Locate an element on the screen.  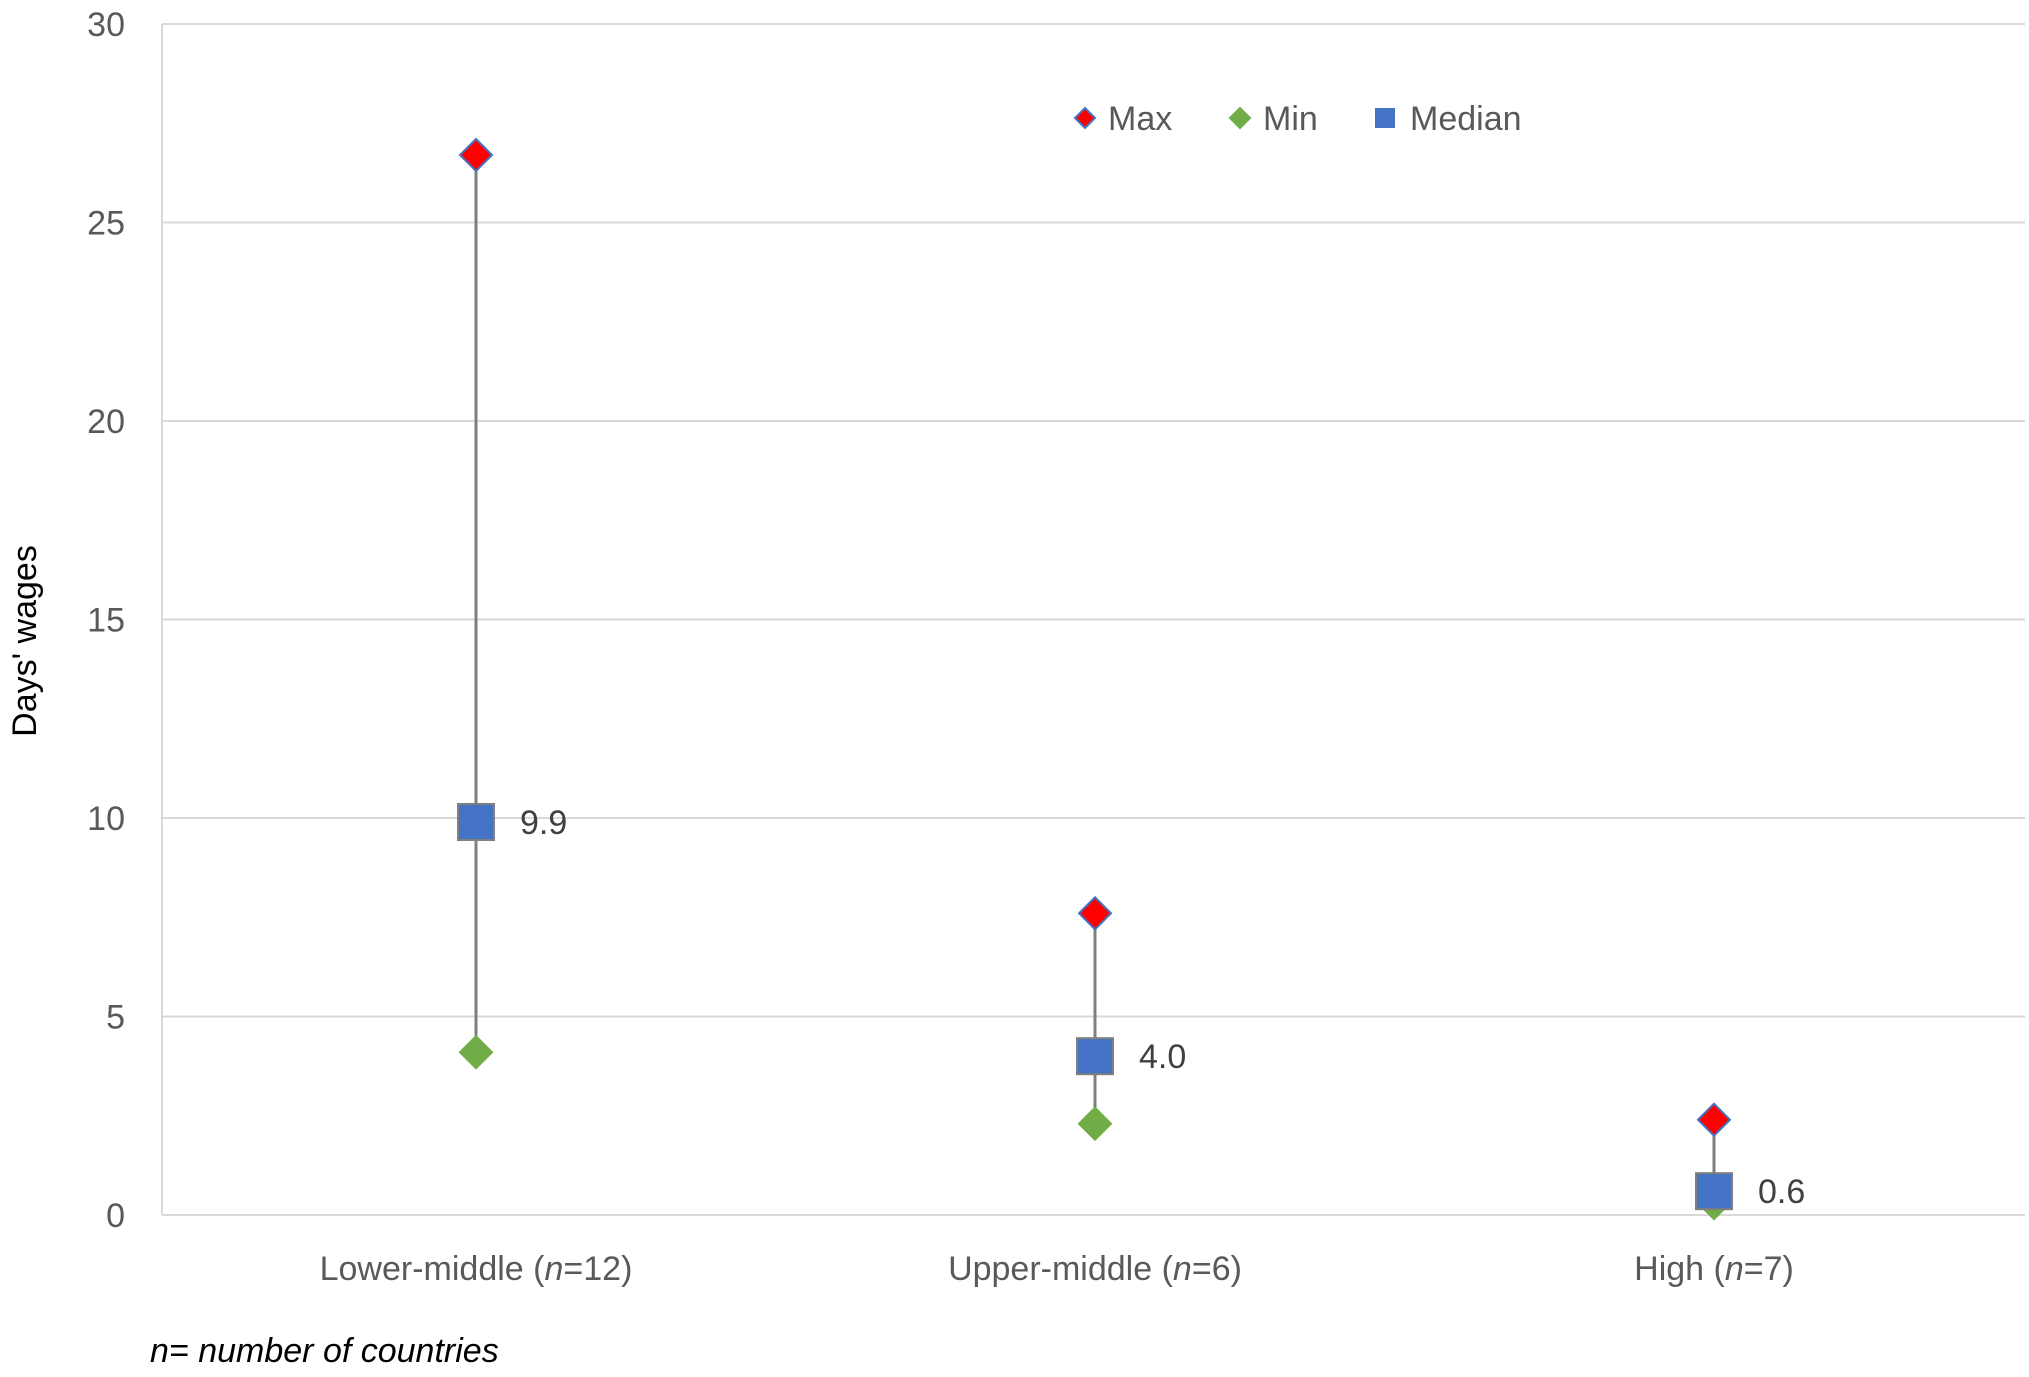
category-label: Lower-middle (n=12) is located at coordinates (476, 1269).